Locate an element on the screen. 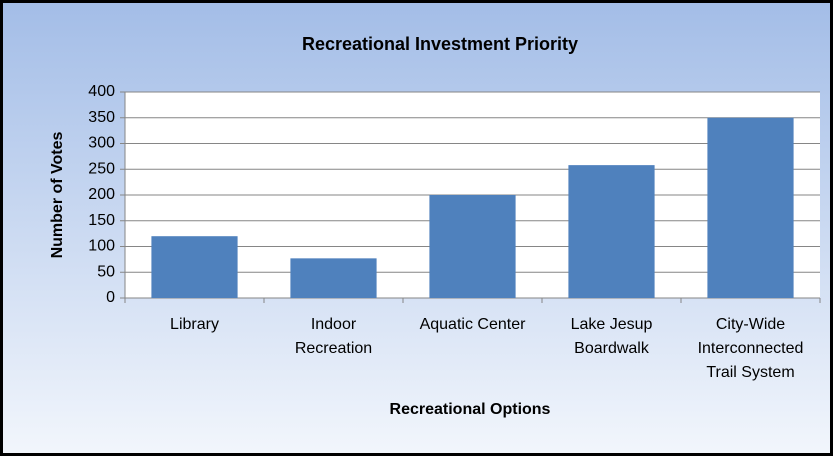 This screenshot has width=833, height=456. y-tick-label: 50 is located at coordinates (106, 271).